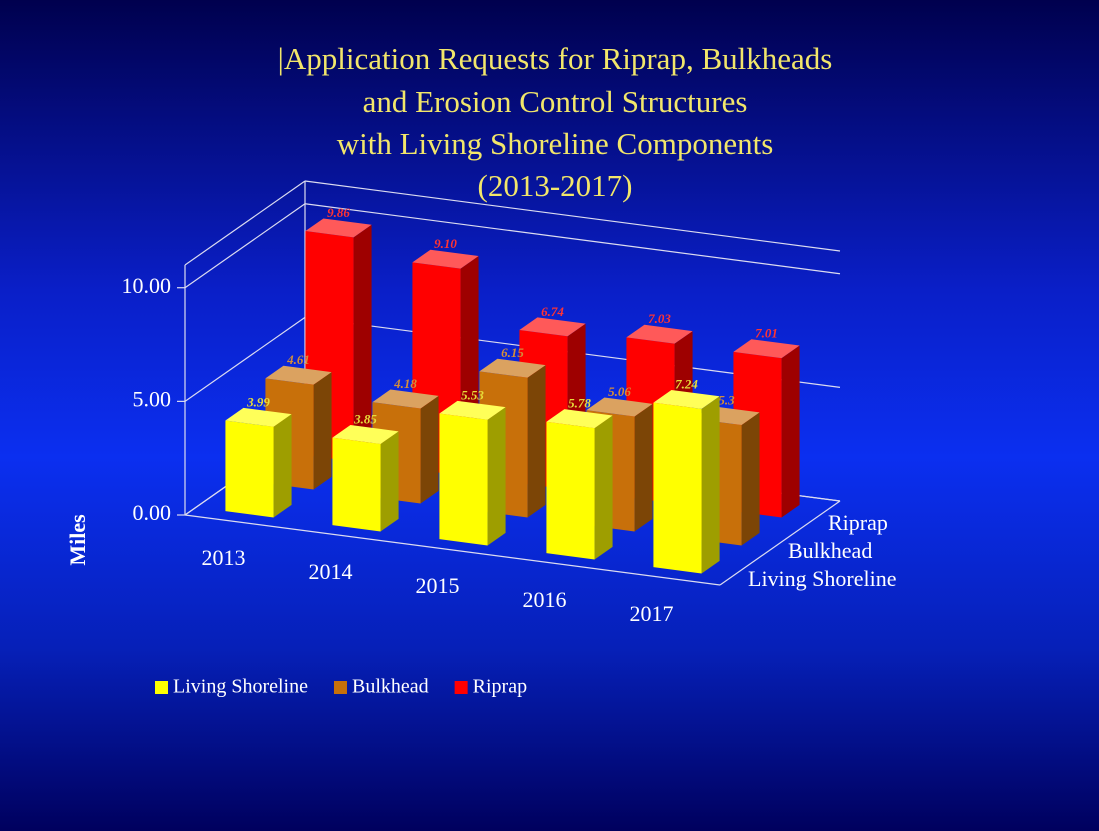 The width and height of the screenshot is (1099, 831). What do you see at coordinates (390, 687) in the screenshot?
I see `legend-label: Bulkhead` at bounding box center [390, 687].